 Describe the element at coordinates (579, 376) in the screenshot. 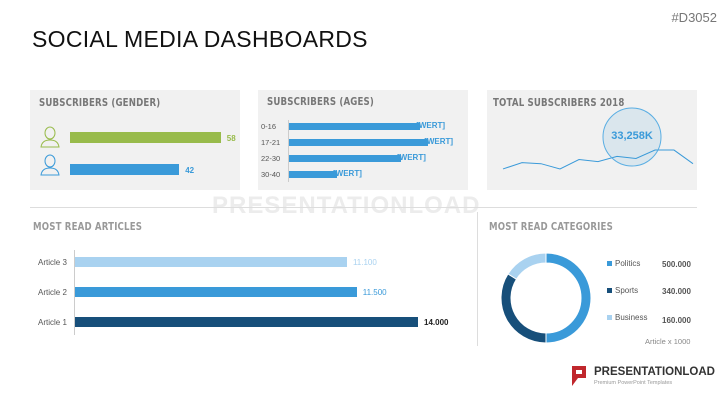

I see `logo-icon` at that location.